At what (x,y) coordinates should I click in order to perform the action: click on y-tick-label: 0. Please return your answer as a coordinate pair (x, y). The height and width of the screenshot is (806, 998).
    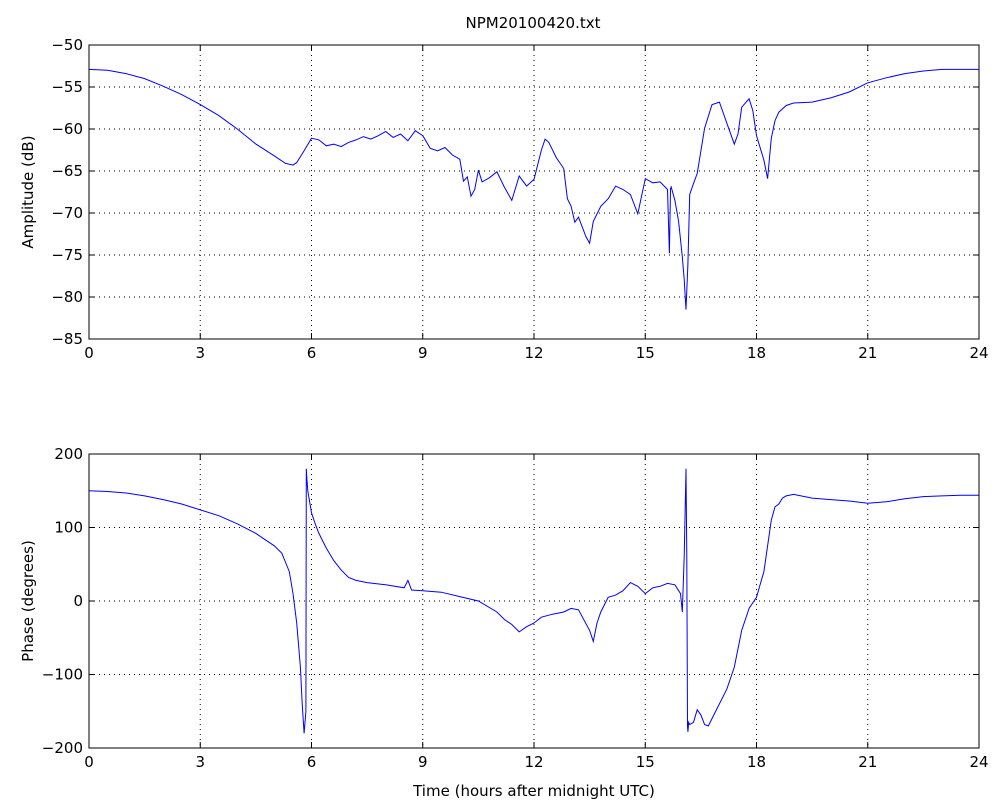
    Looking at the image, I should click on (78, 601).